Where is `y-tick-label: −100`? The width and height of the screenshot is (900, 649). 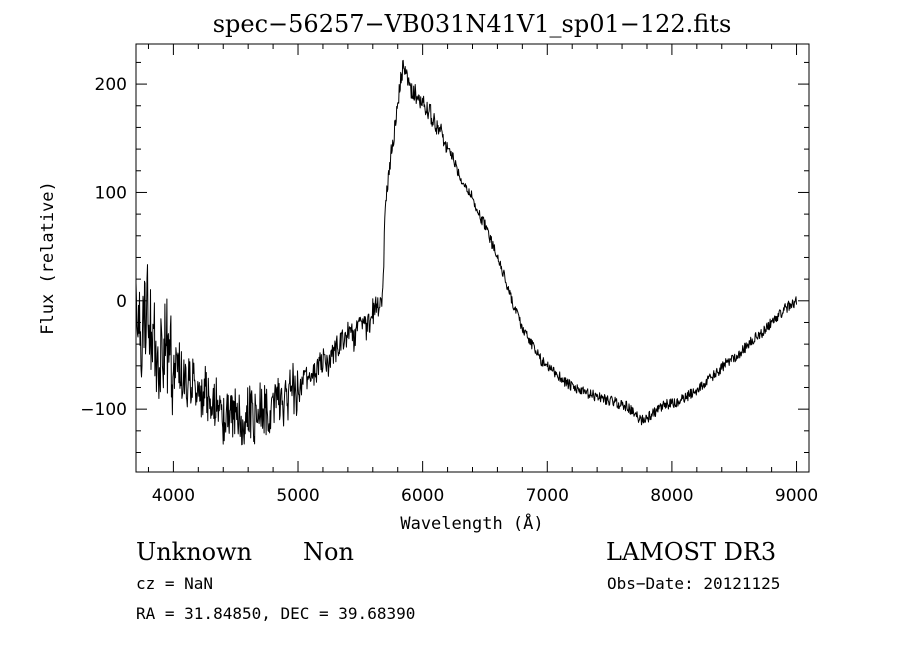 y-tick-label: −100 is located at coordinates (103, 410).